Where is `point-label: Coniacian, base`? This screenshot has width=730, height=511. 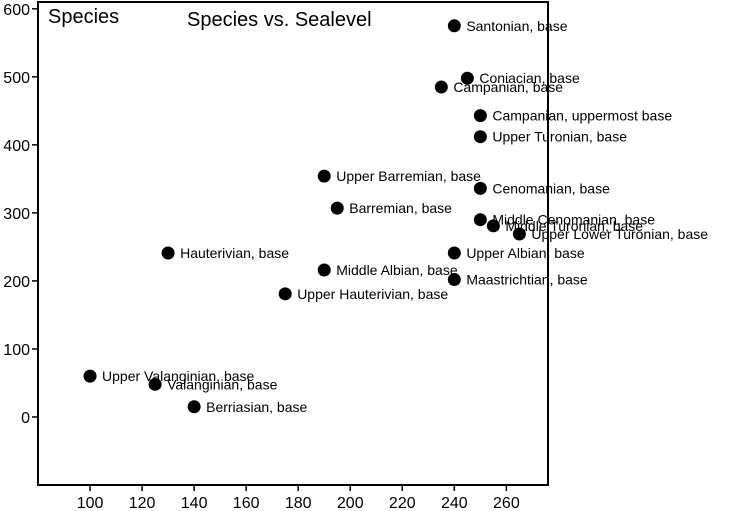
point-label: Coniacian, base is located at coordinates (529, 78).